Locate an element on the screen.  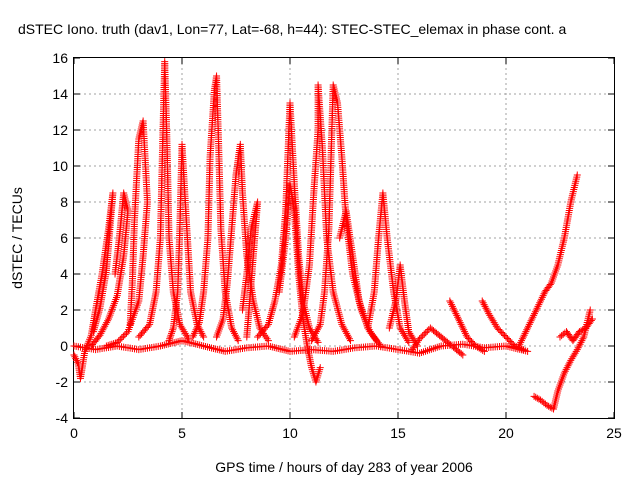
y-tick-label: 16 is located at coordinates (60, 58).